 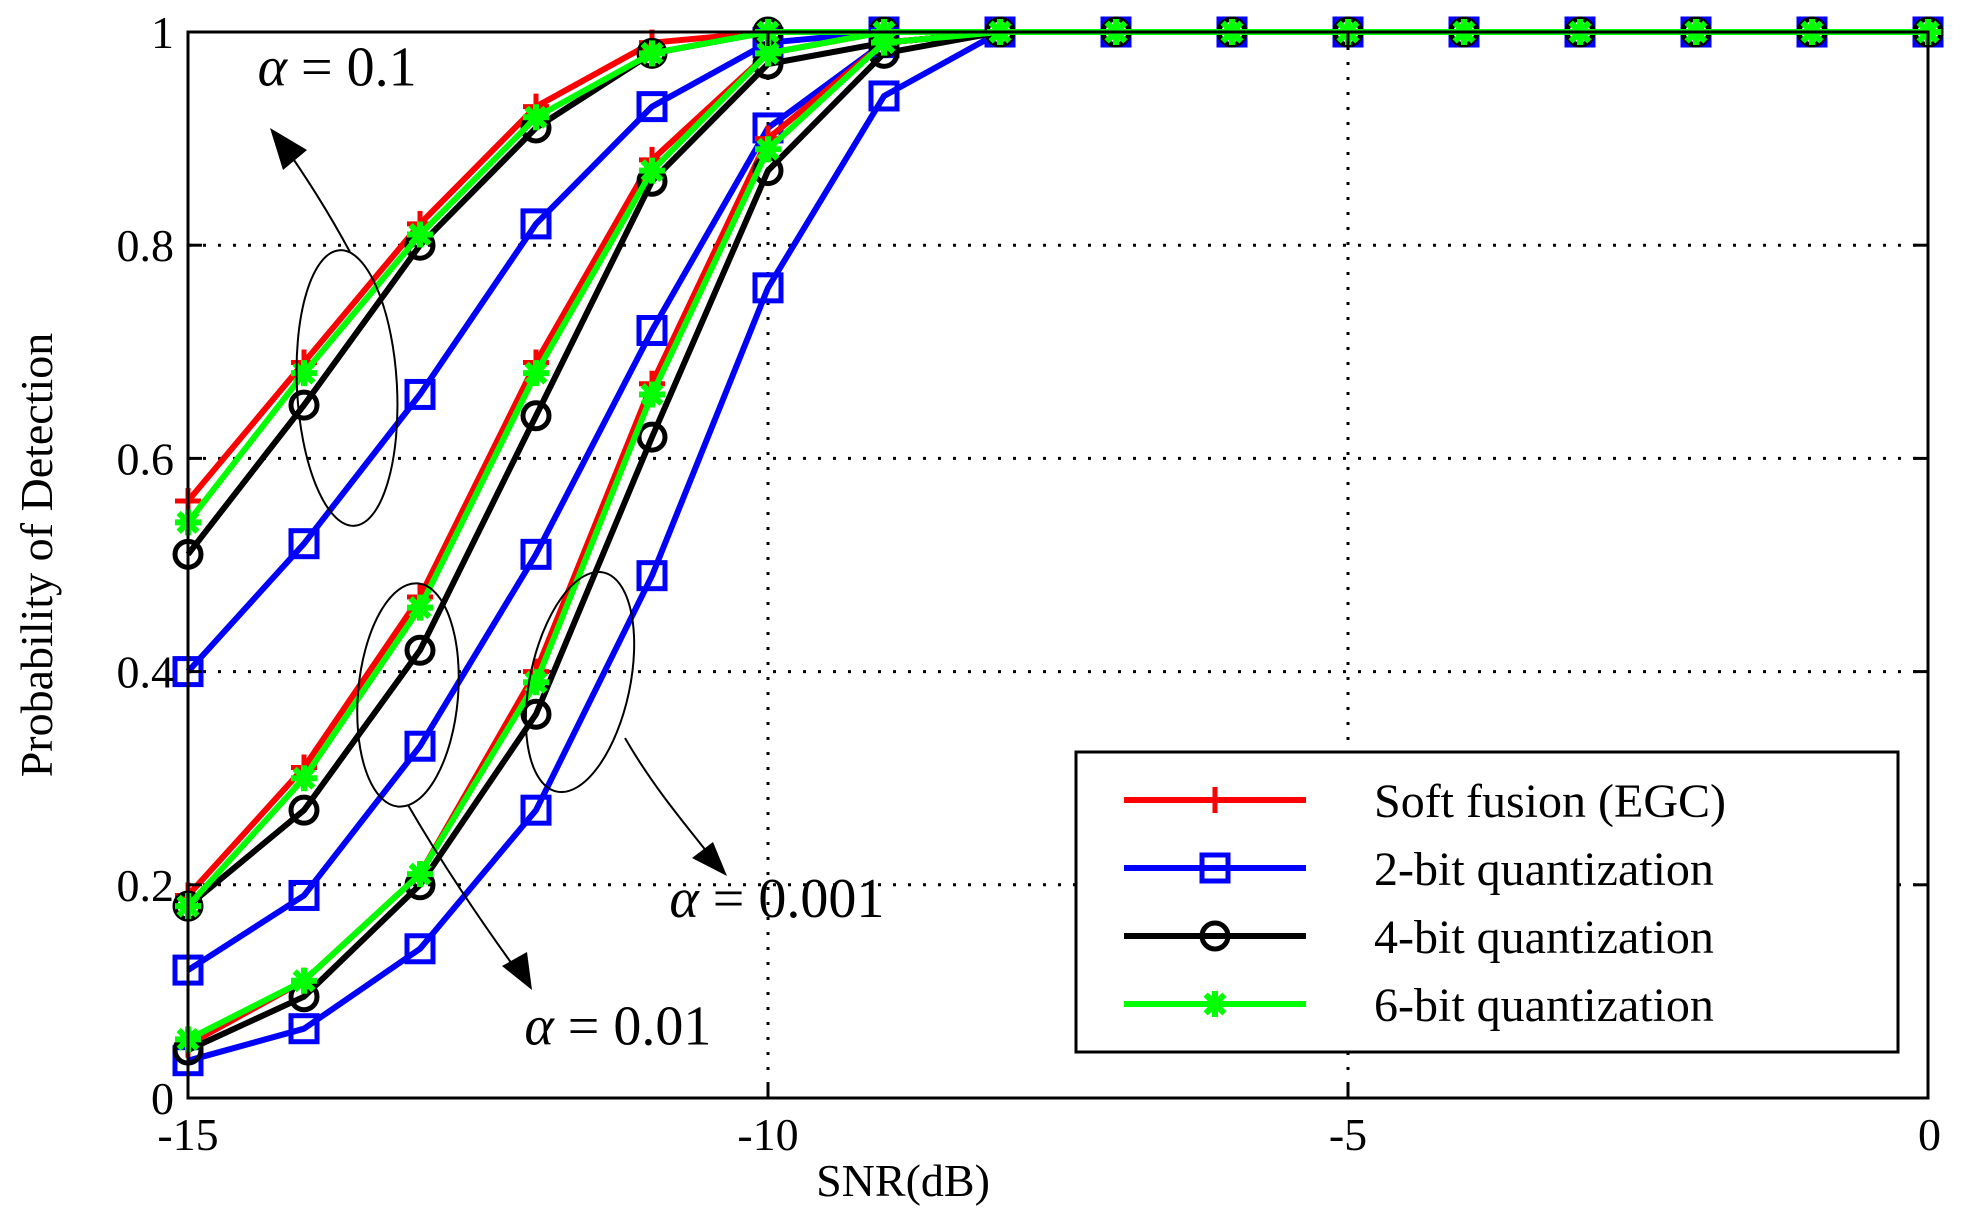 What do you see at coordinates (288, 149) in the screenshot?
I see `alpha-0.1-arrowhead` at bounding box center [288, 149].